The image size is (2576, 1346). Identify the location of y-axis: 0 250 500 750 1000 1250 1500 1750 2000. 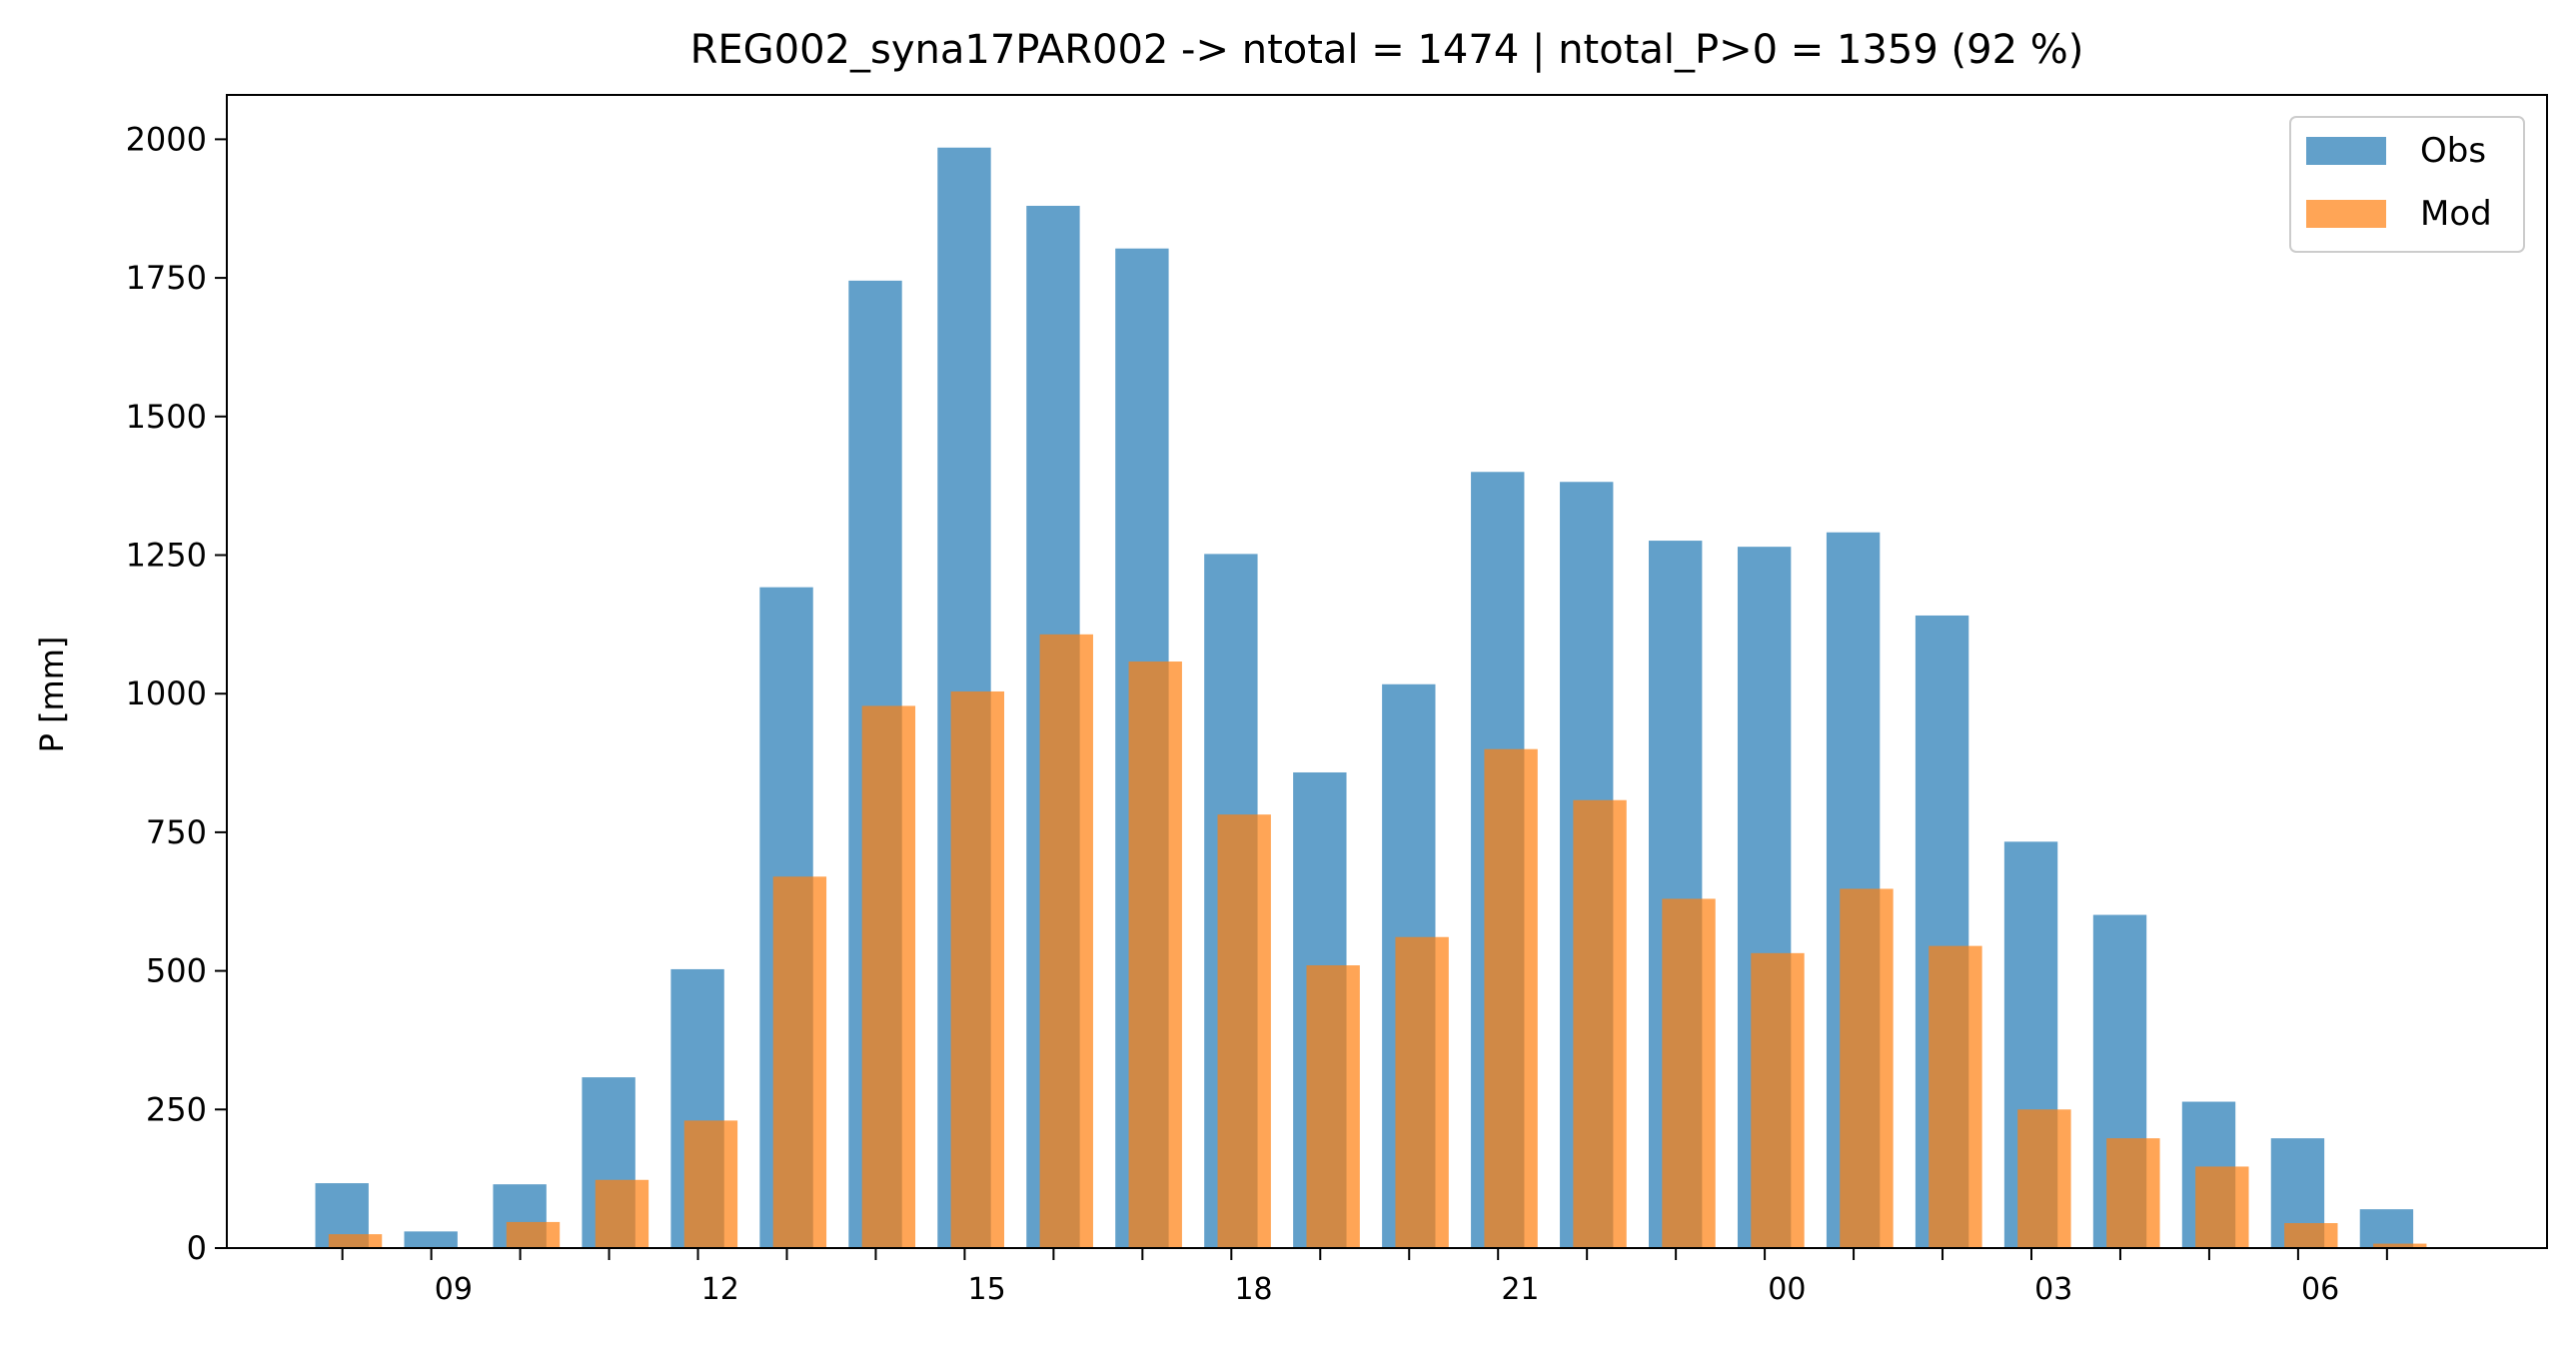
(176, 693).